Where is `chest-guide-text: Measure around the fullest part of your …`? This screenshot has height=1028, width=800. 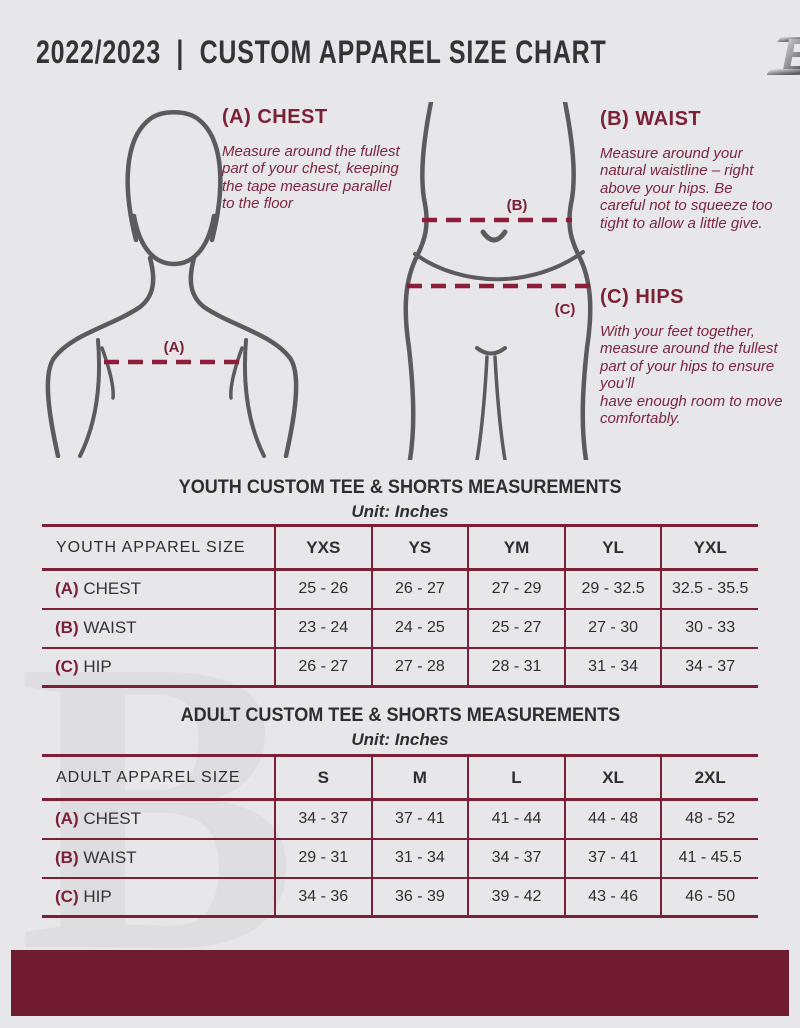
chest-guide-text: Measure around the fullest part of your … is located at coordinates (311, 178).